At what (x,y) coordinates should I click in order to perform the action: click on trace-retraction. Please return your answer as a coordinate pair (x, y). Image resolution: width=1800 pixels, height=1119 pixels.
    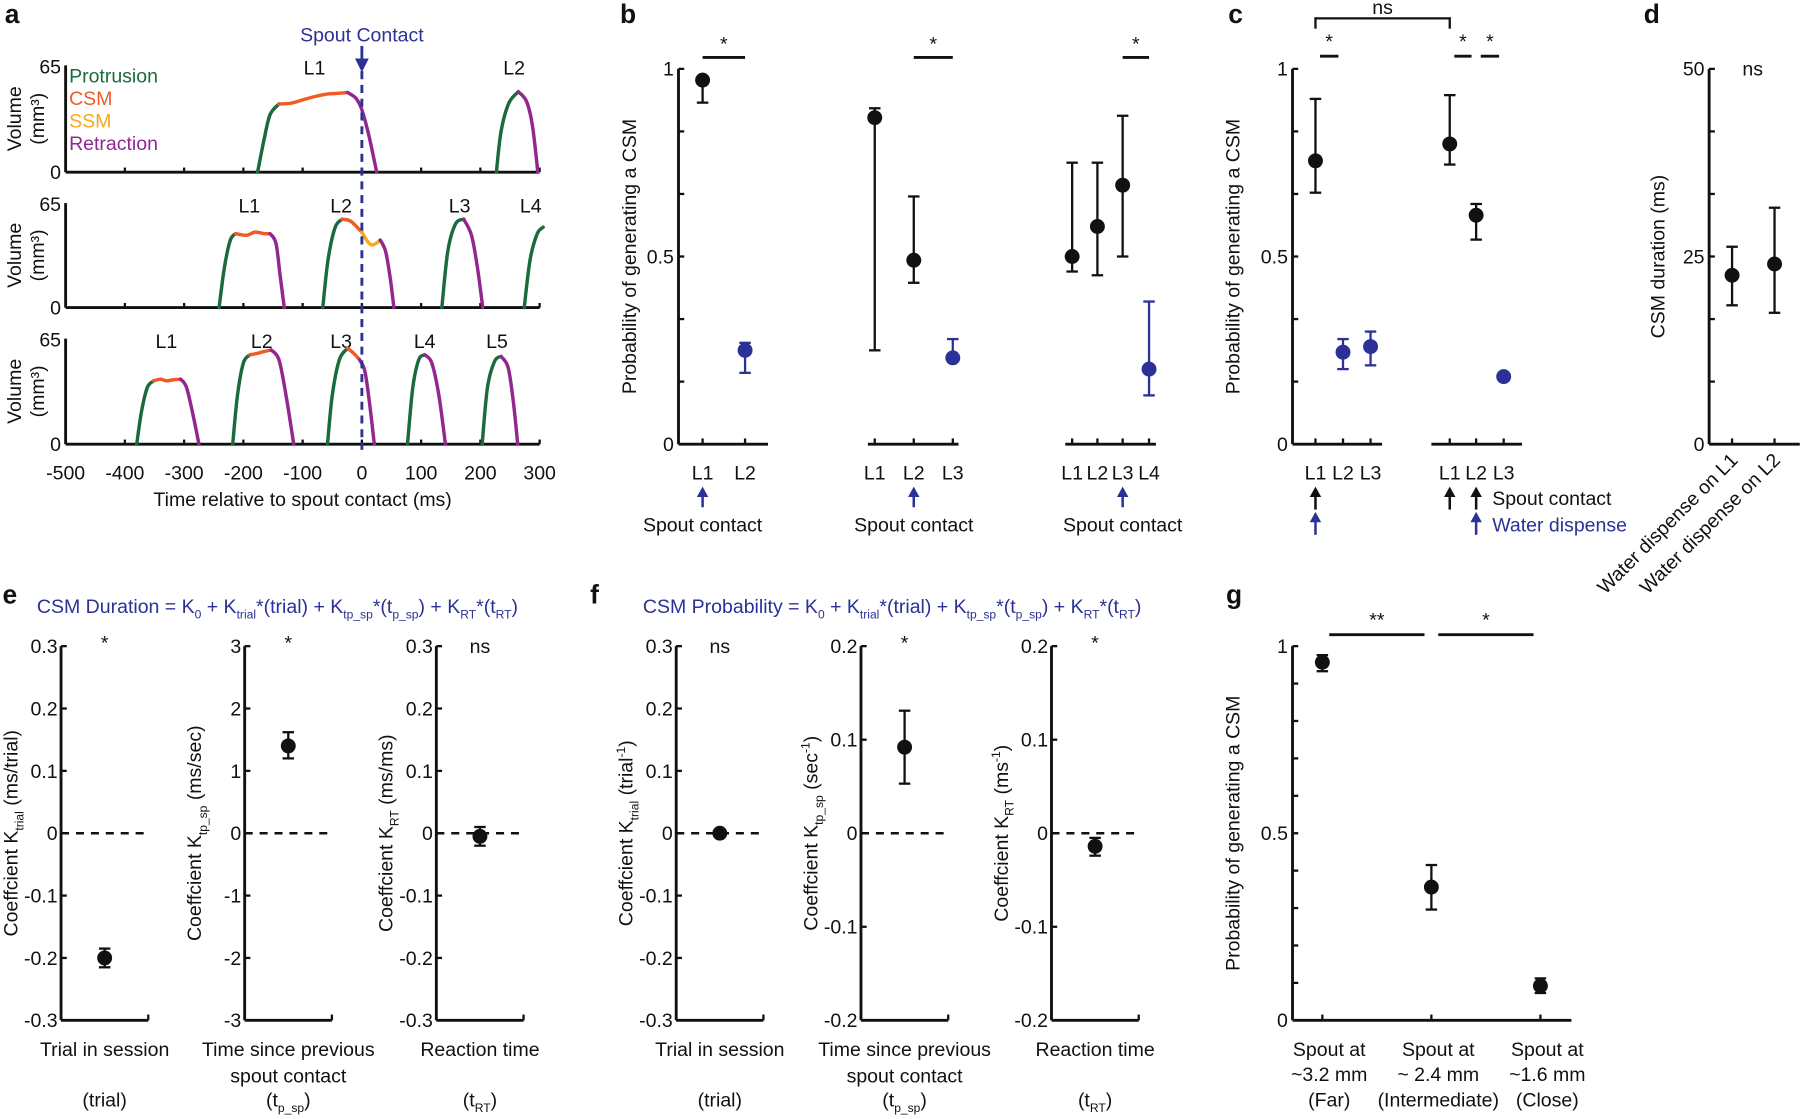
    Looking at the image, I should click on (435, 399).